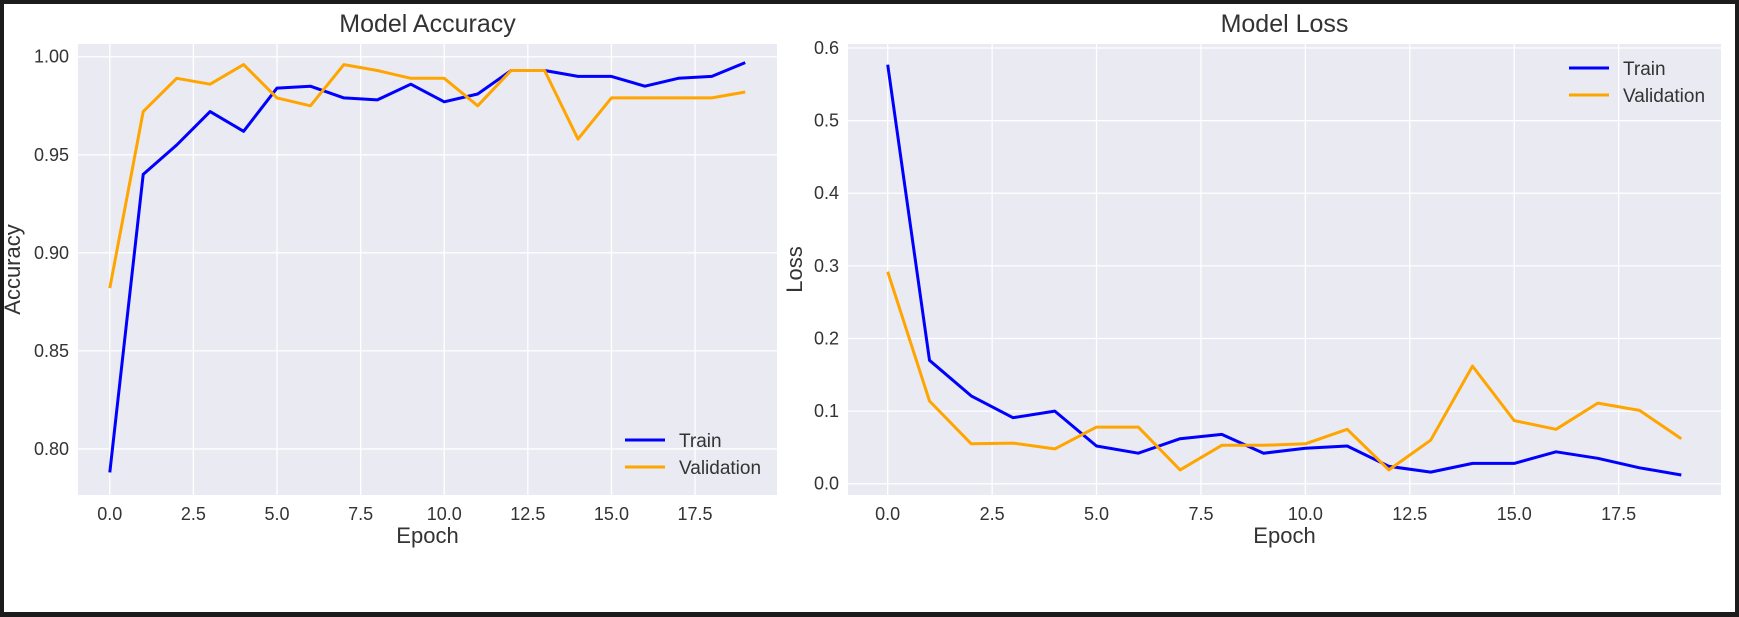 The width and height of the screenshot is (1739, 617). What do you see at coordinates (427, 24) in the screenshot?
I see `chart-title: Model Accuracy` at bounding box center [427, 24].